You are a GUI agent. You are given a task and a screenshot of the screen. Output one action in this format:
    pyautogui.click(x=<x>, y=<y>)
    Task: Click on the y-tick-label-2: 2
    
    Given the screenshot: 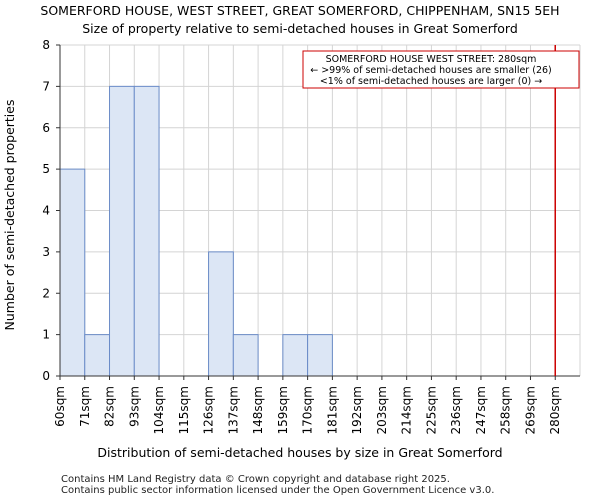 What is the action you would take?
    pyautogui.click(x=46, y=293)
    